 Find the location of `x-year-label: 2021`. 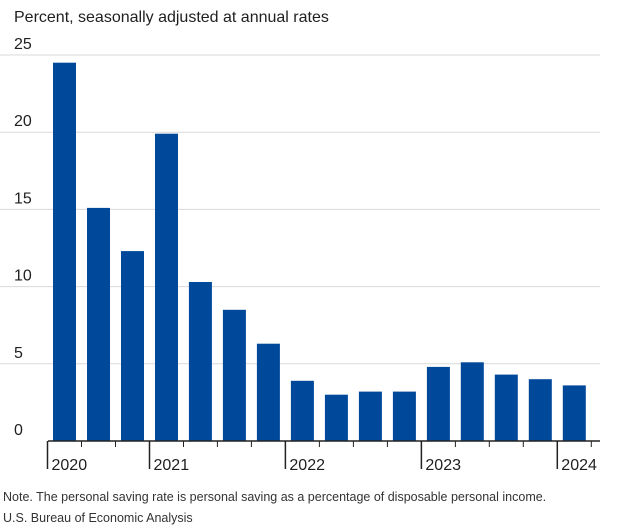

x-year-label: 2021 is located at coordinates (172, 465).